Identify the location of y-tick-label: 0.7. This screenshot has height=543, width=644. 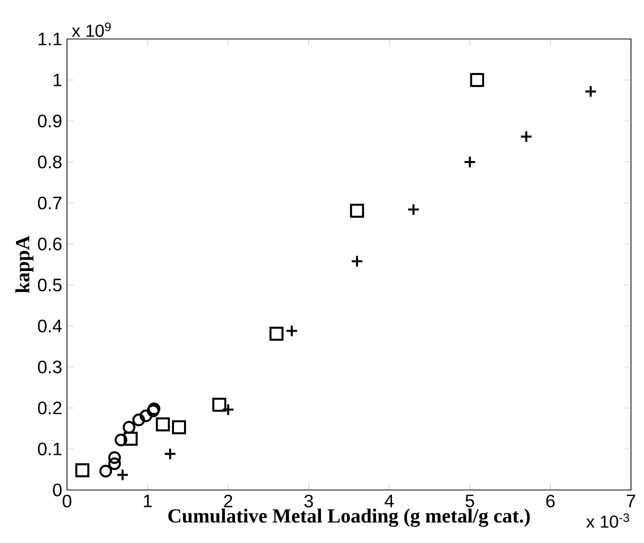
(50, 203).